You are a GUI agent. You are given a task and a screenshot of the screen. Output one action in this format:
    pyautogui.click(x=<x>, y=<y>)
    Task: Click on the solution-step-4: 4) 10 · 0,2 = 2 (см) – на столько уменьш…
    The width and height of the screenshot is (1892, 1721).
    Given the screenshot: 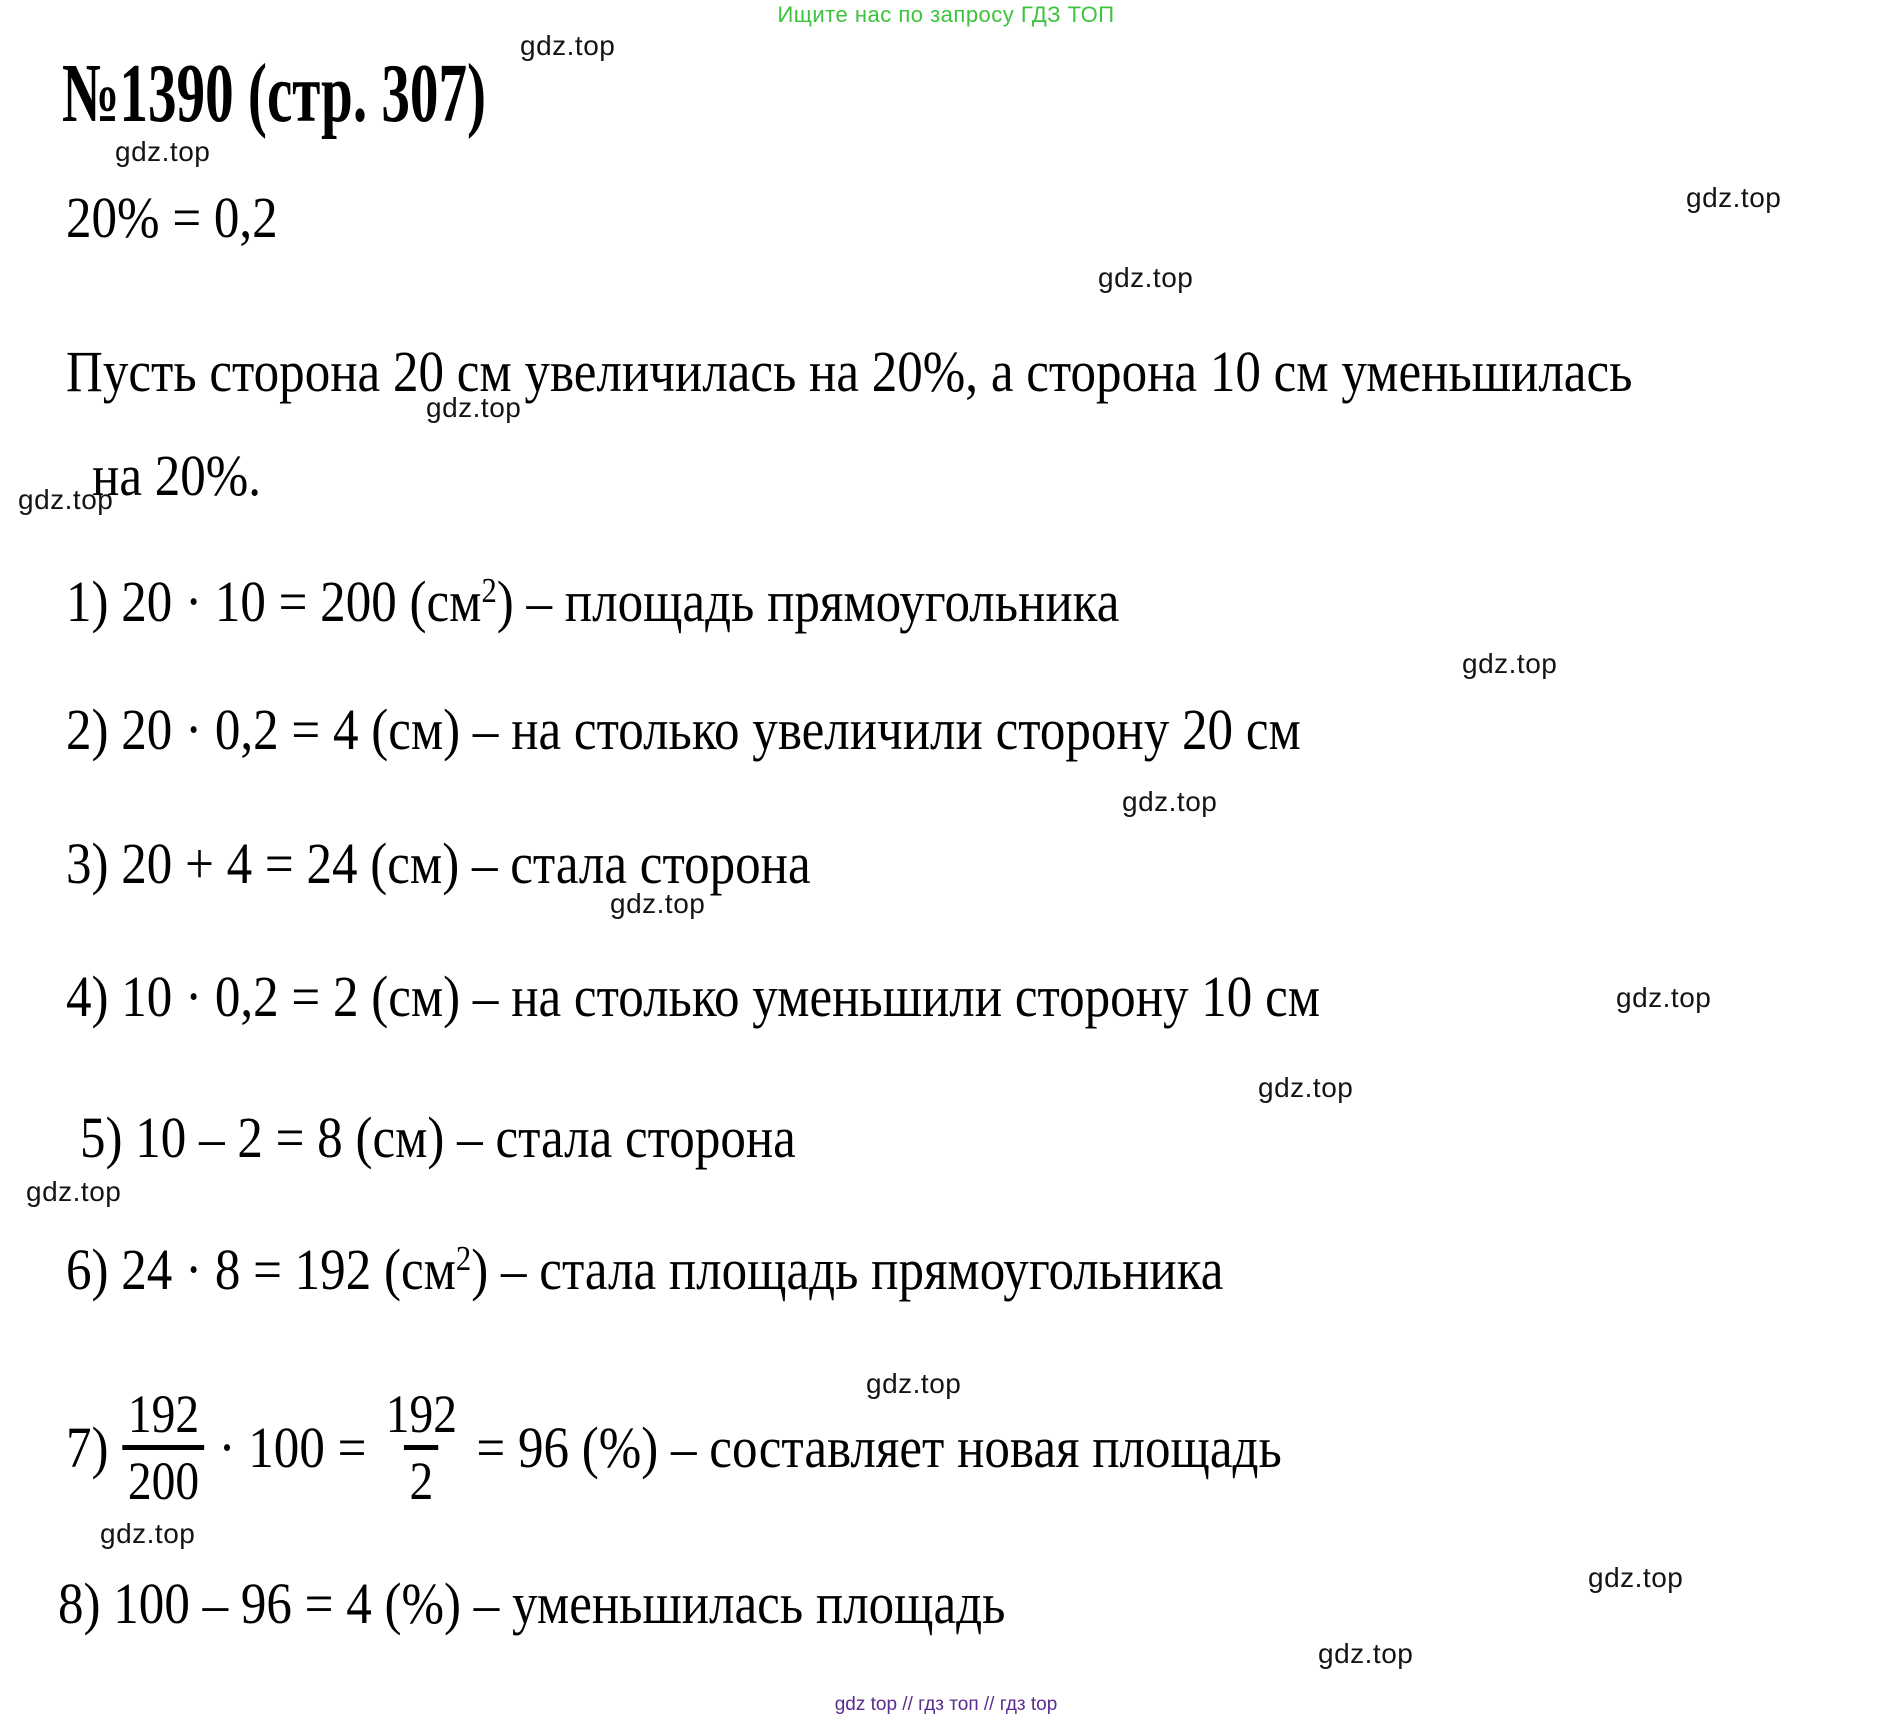 What is the action you would take?
    pyautogui.click(x=693, y=996)
    